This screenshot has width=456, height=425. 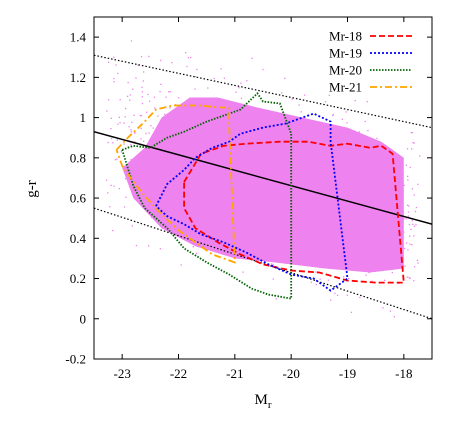 I want to click on x-tick-label: -18, so click(x=403, y=373).